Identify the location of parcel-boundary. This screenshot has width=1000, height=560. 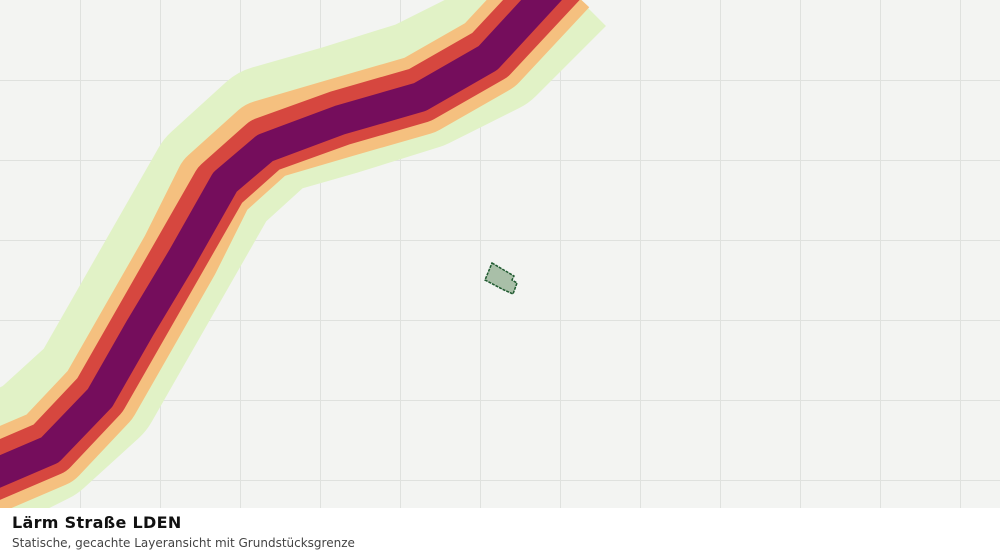
(501, 278).